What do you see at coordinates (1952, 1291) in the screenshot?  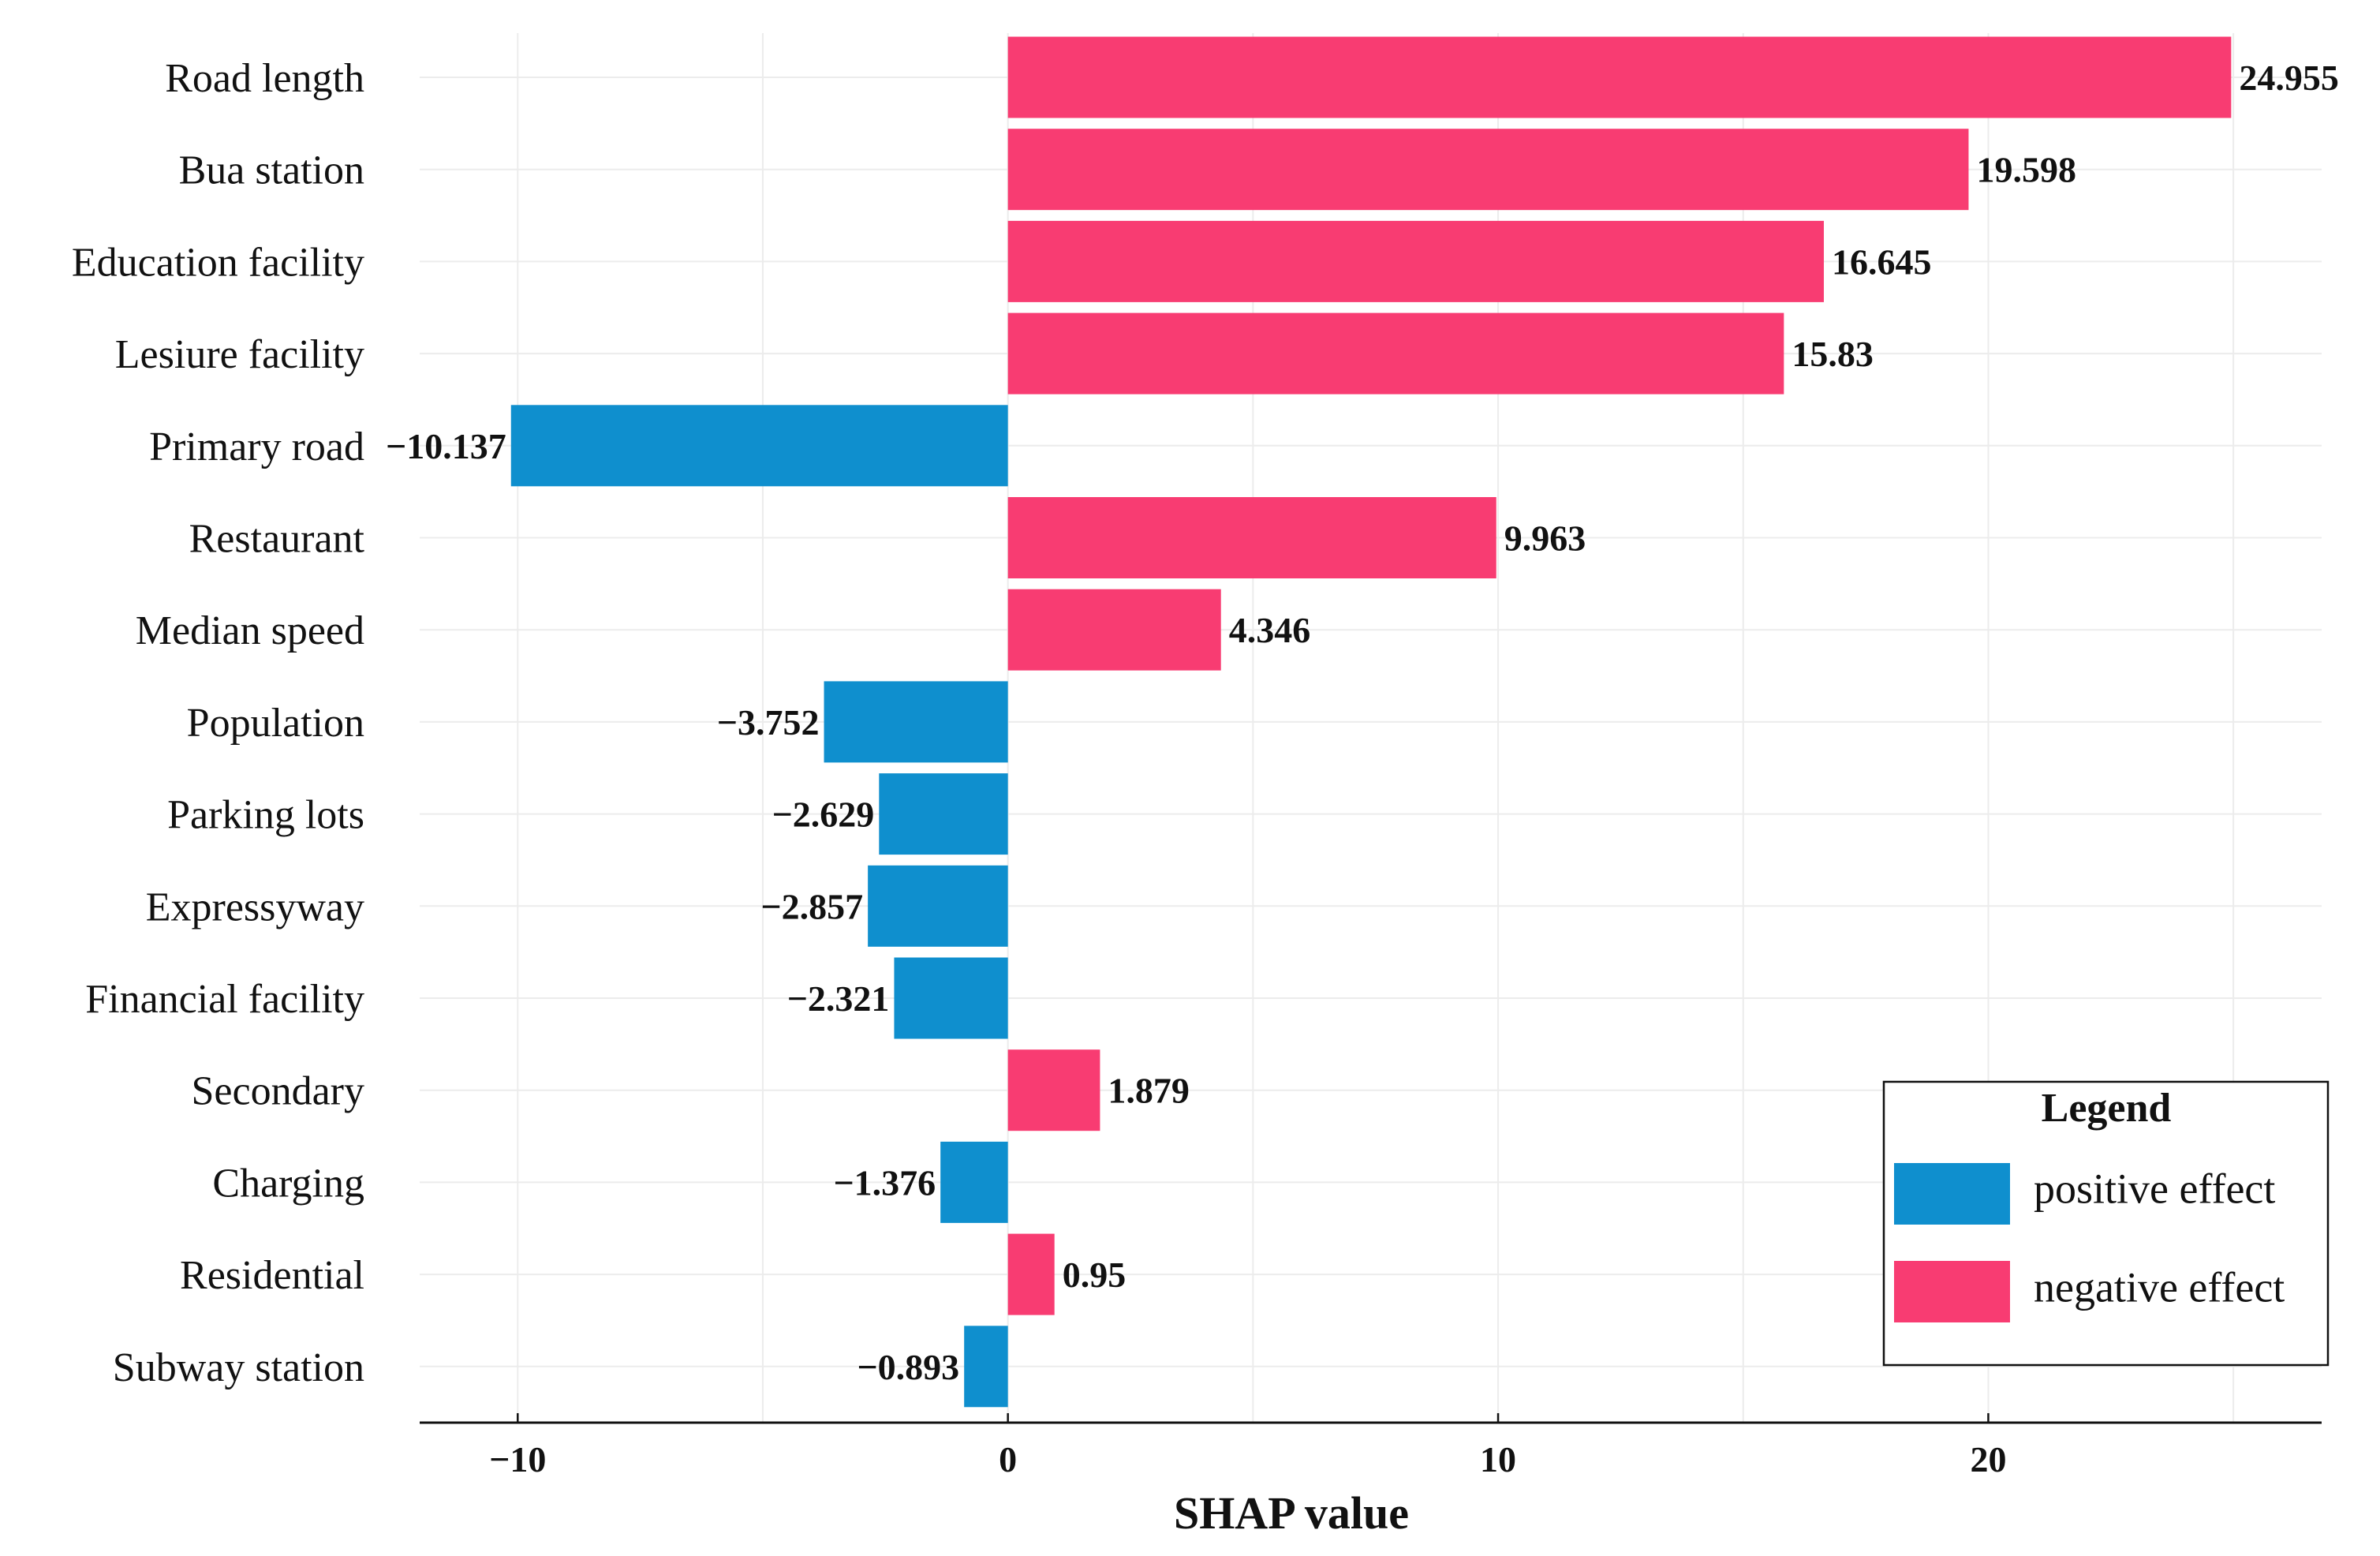 I see `legend-swatch-negative` at bounding box center [1952, 1291].